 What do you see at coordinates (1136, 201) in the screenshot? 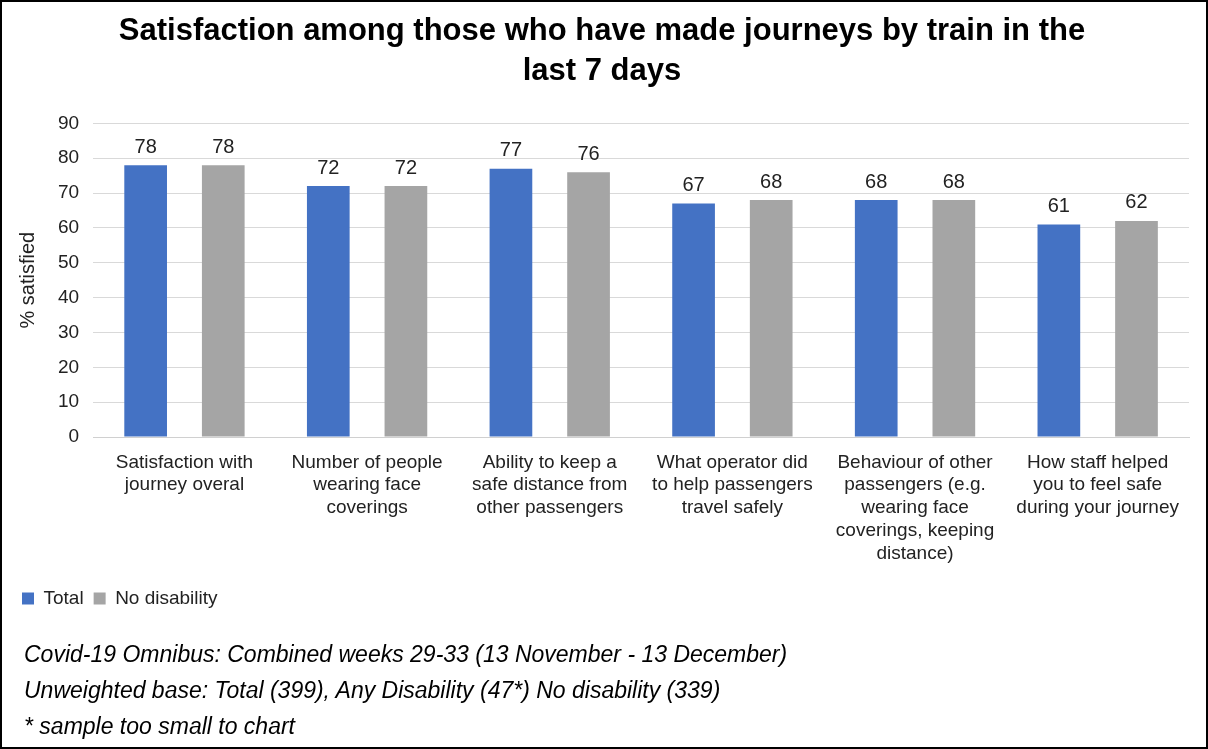
I see `data-label: 62` at bounding box center [1136, 201].